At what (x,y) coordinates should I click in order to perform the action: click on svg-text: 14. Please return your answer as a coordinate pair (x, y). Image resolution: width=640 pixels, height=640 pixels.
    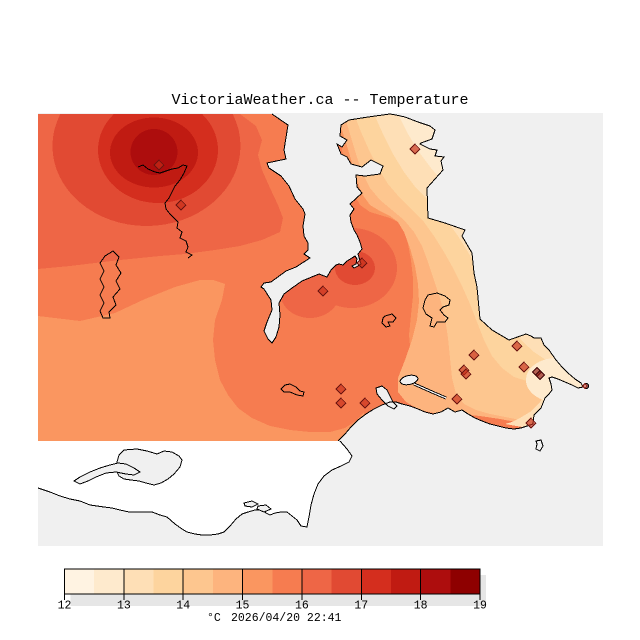
    Looking at the image, I should click on (183, 606).